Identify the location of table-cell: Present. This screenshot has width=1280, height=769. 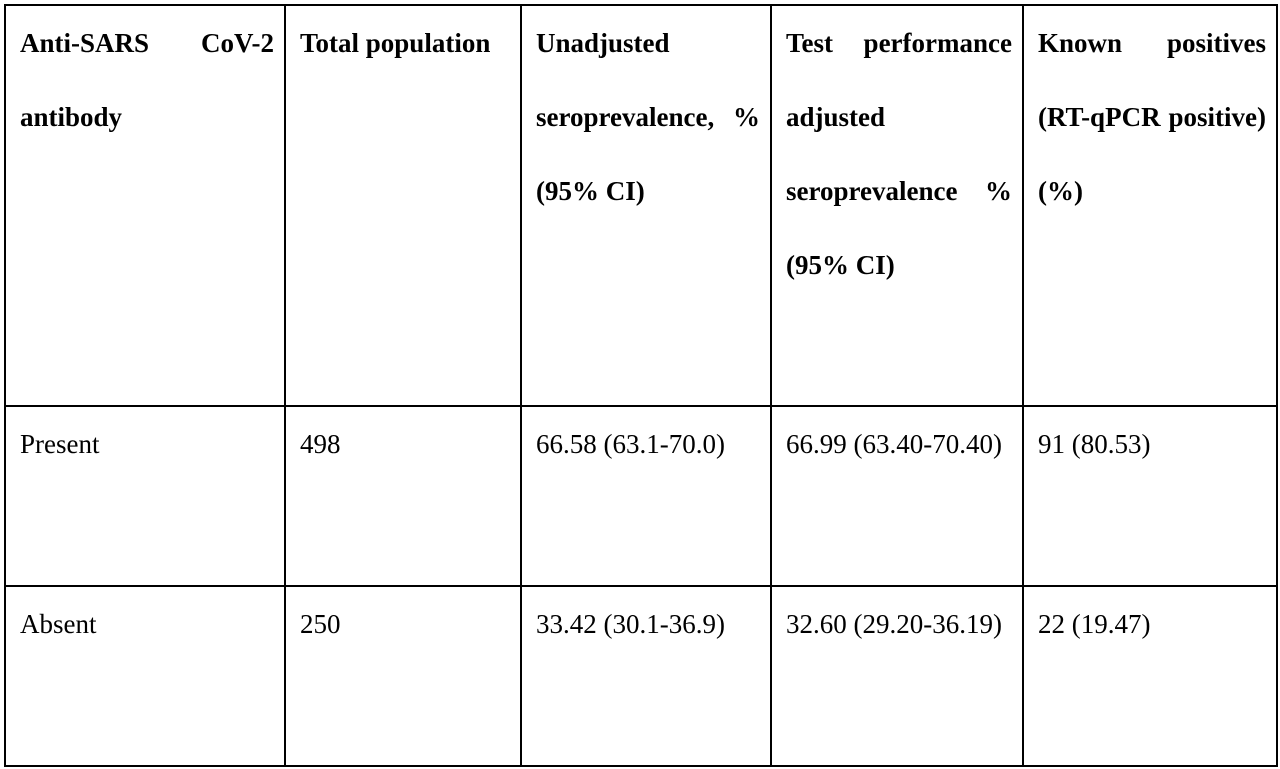
(145, 496).